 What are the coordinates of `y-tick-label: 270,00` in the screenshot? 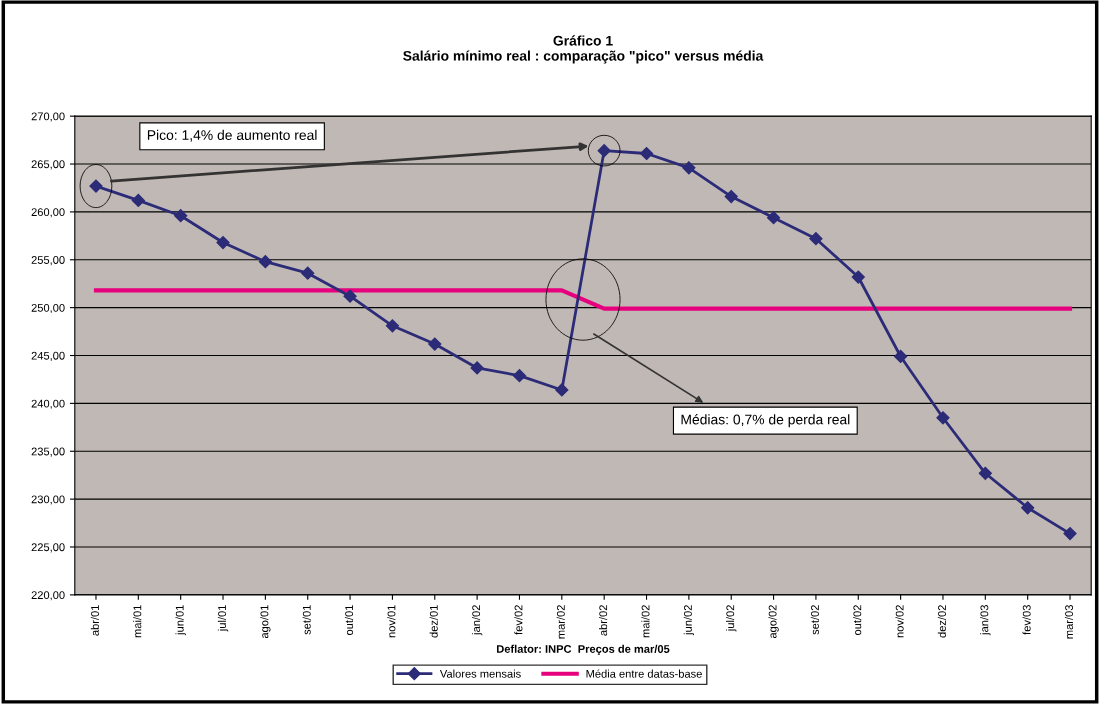 It's located at (48, 117).